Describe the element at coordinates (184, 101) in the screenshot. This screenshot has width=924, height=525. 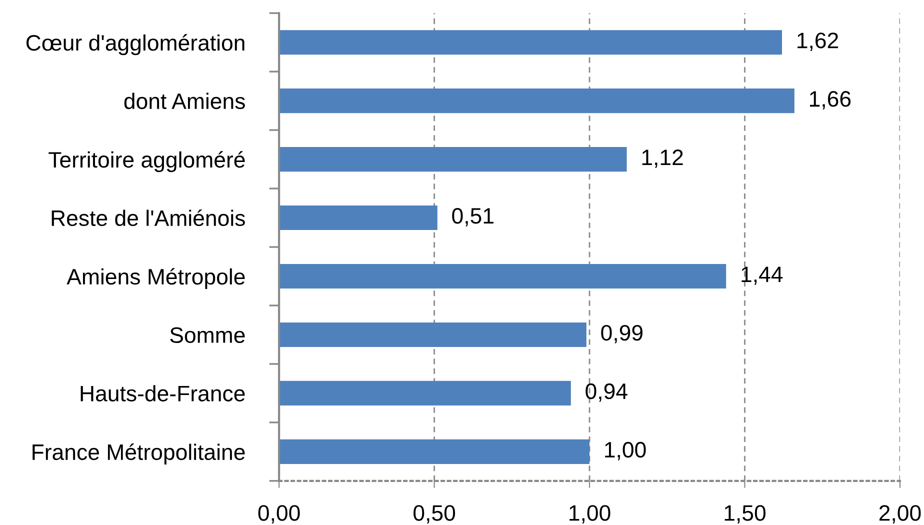
I see `y-tick-label: dont Amiens` at that location.